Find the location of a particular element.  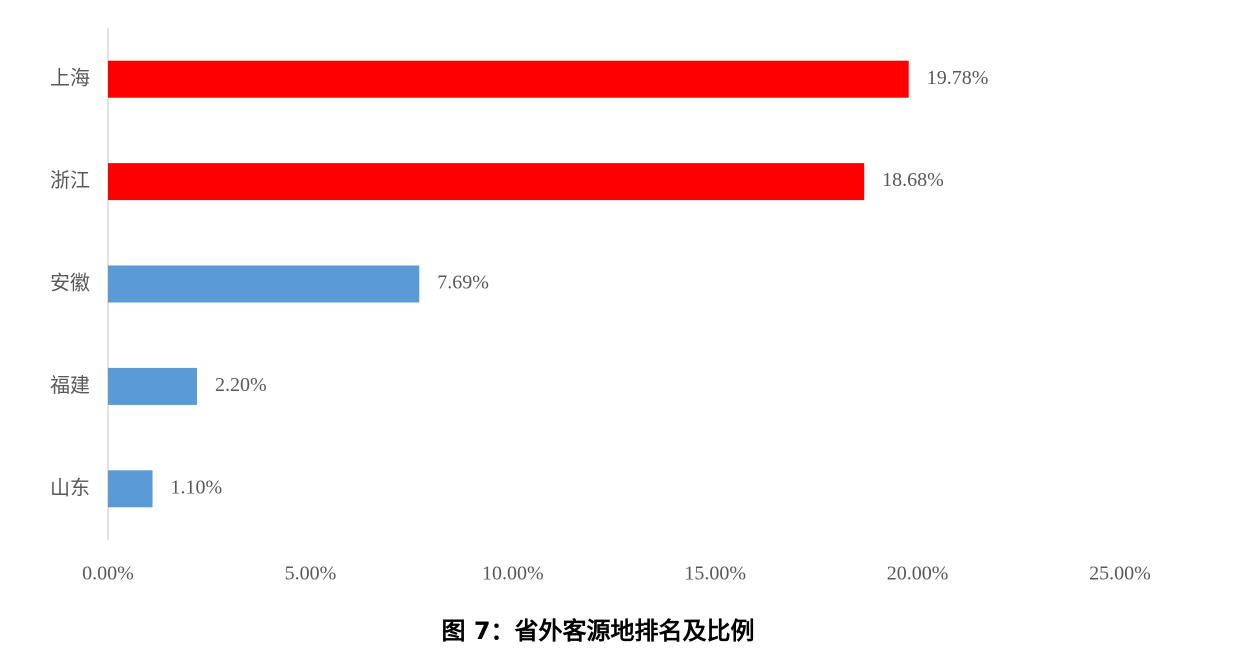

value-label: 1.10% is located at coordinates (197, 487).